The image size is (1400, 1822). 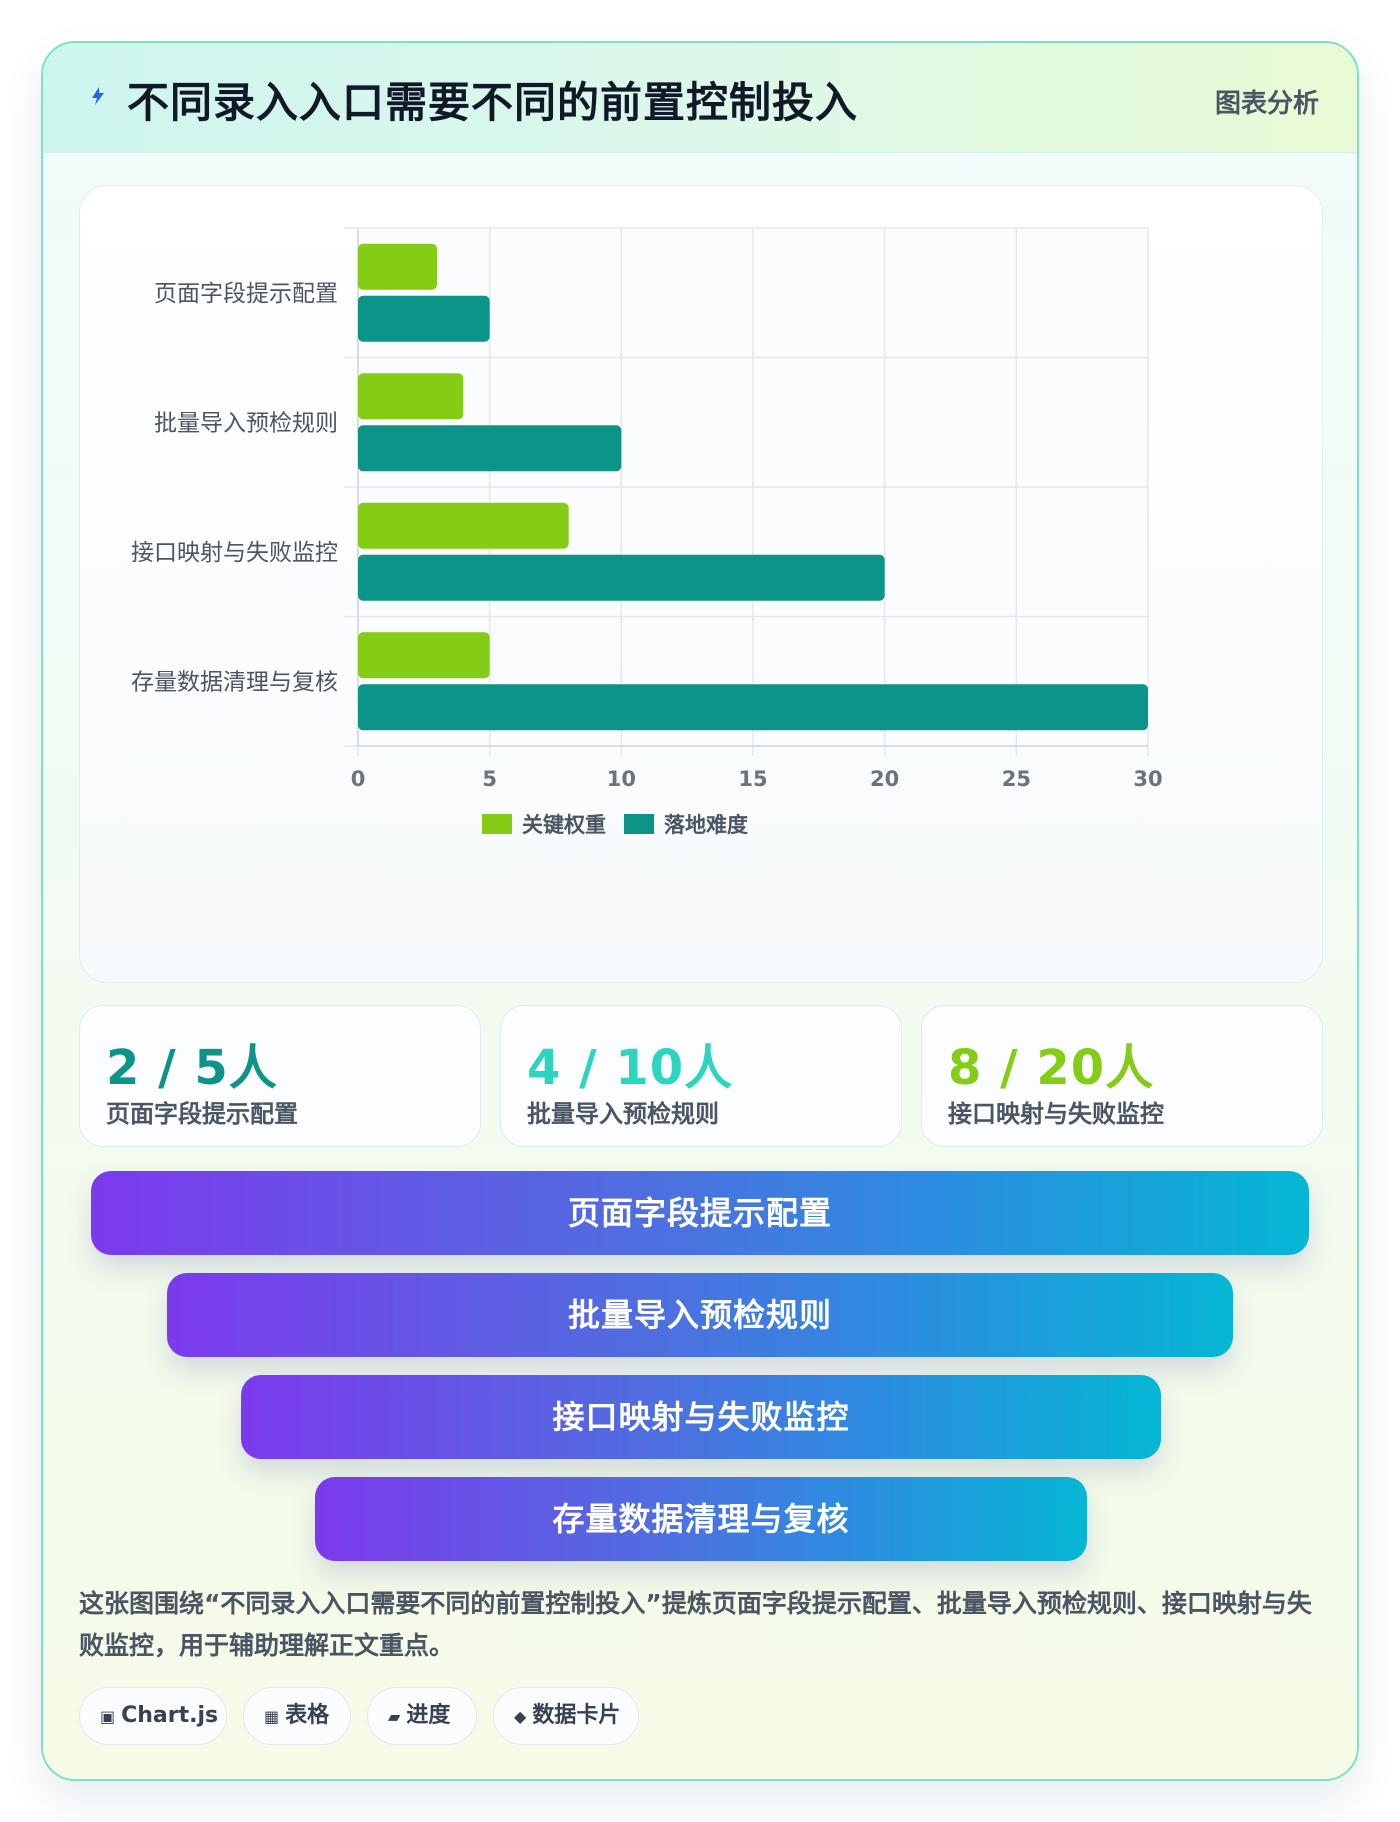 What do you see at coordinates (493, 102) in the screenshot?
I see `page-title: 不同录入入口需要不同的前置控制投入` at bounding box center [493, 102].